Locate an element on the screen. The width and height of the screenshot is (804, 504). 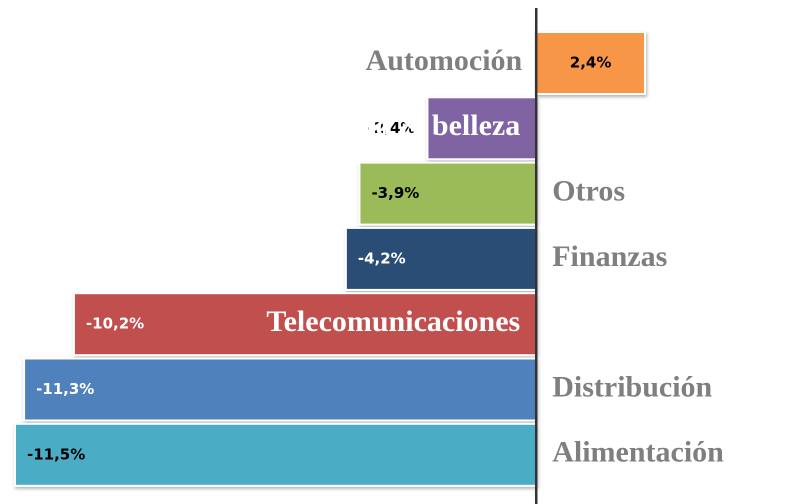
value-label: -4,2% is located at coordinates (382, 258).